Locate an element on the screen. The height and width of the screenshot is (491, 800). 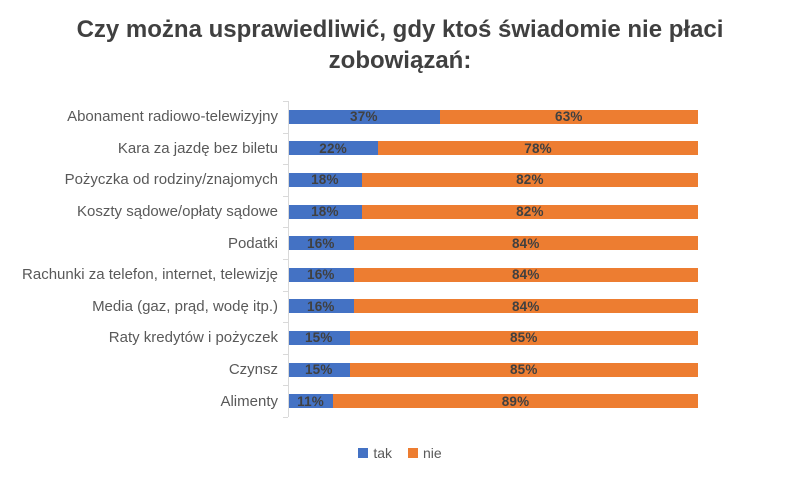
chart-row: Media (gaz, prąd, wodę itp.) 16% 84% is located at coordinates (400, 307).